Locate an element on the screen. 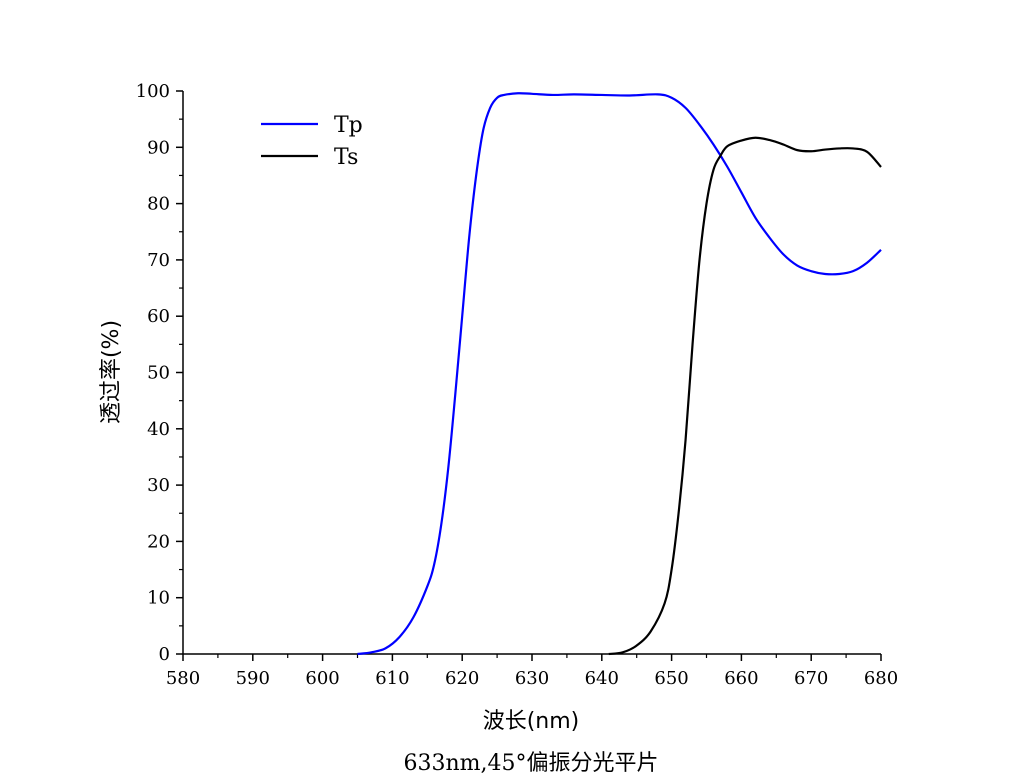  y-tick-label: 10 is located at coordinates (158, 598).